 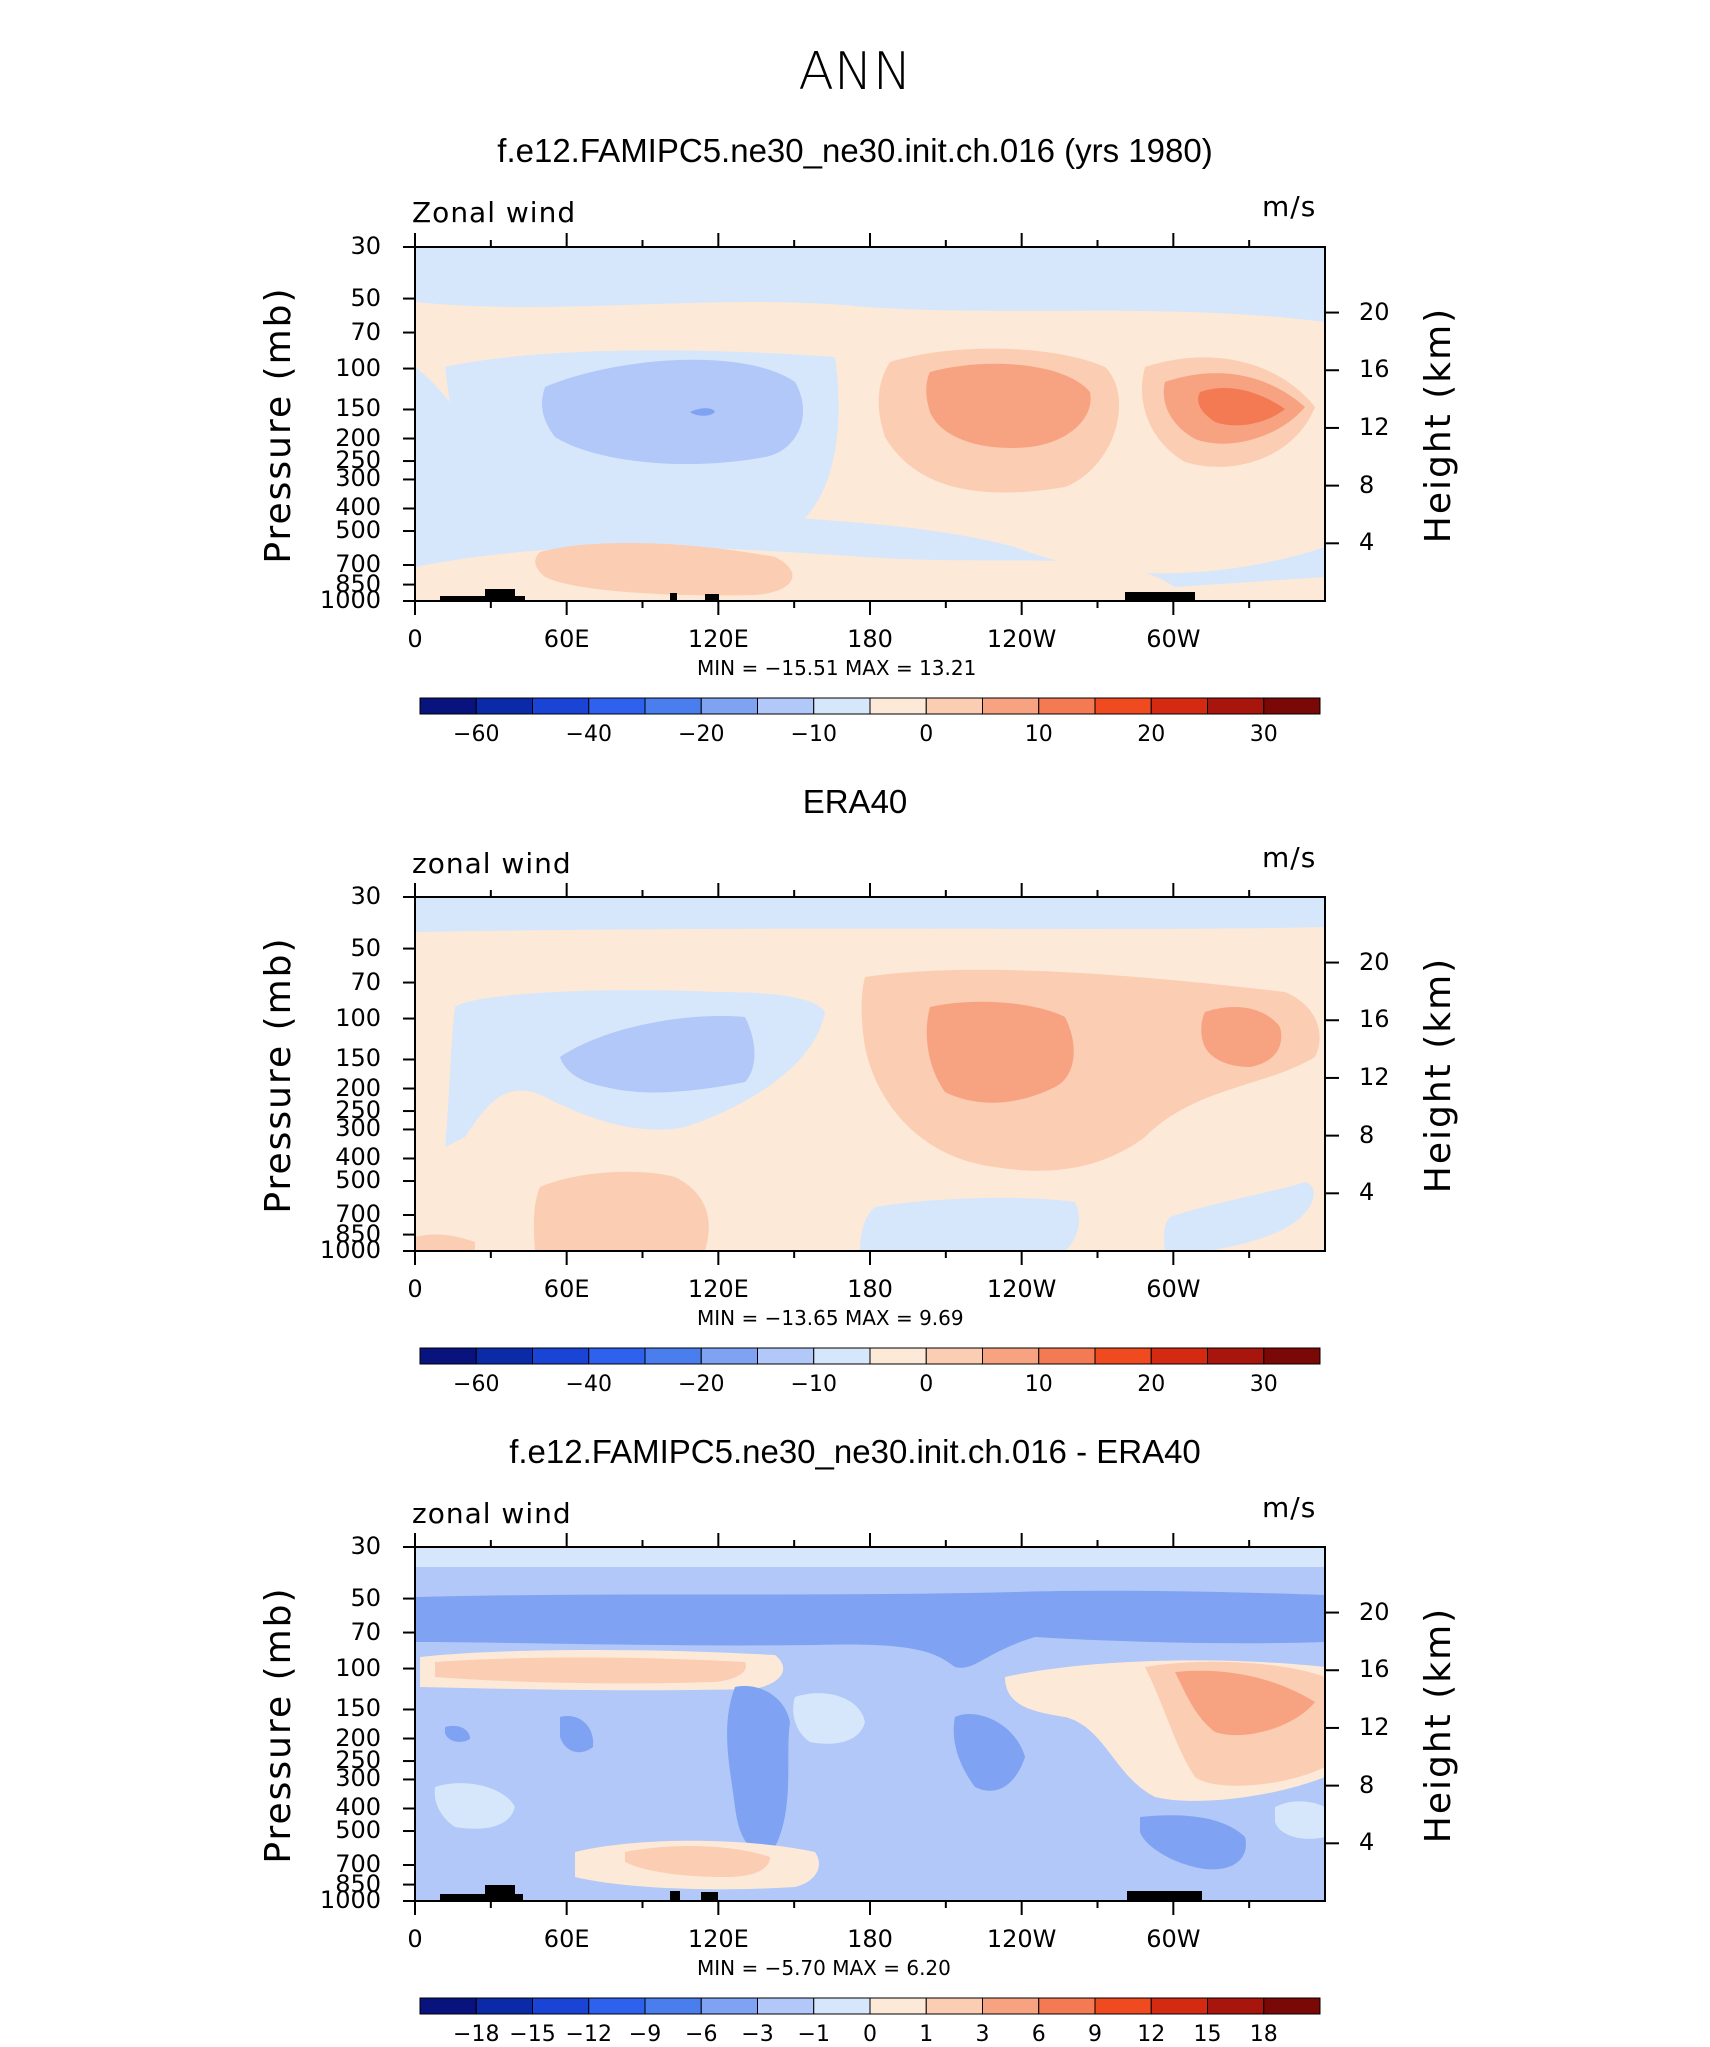 I want to click on panel-1-pressure-tick-label: 70, so click(x=365, y=331).